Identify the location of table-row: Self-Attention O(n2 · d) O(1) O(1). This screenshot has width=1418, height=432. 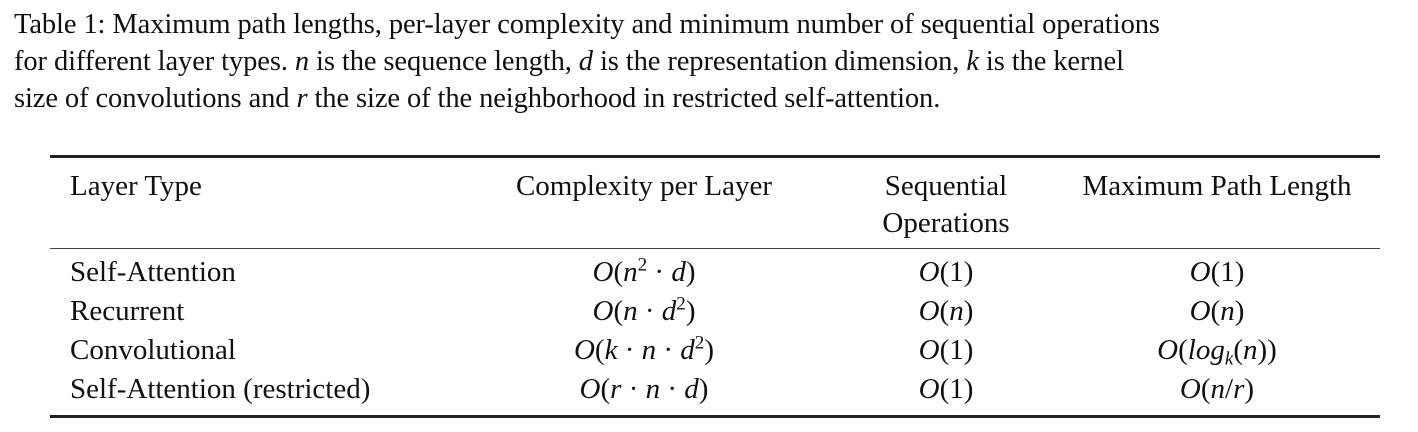
(715, 271).